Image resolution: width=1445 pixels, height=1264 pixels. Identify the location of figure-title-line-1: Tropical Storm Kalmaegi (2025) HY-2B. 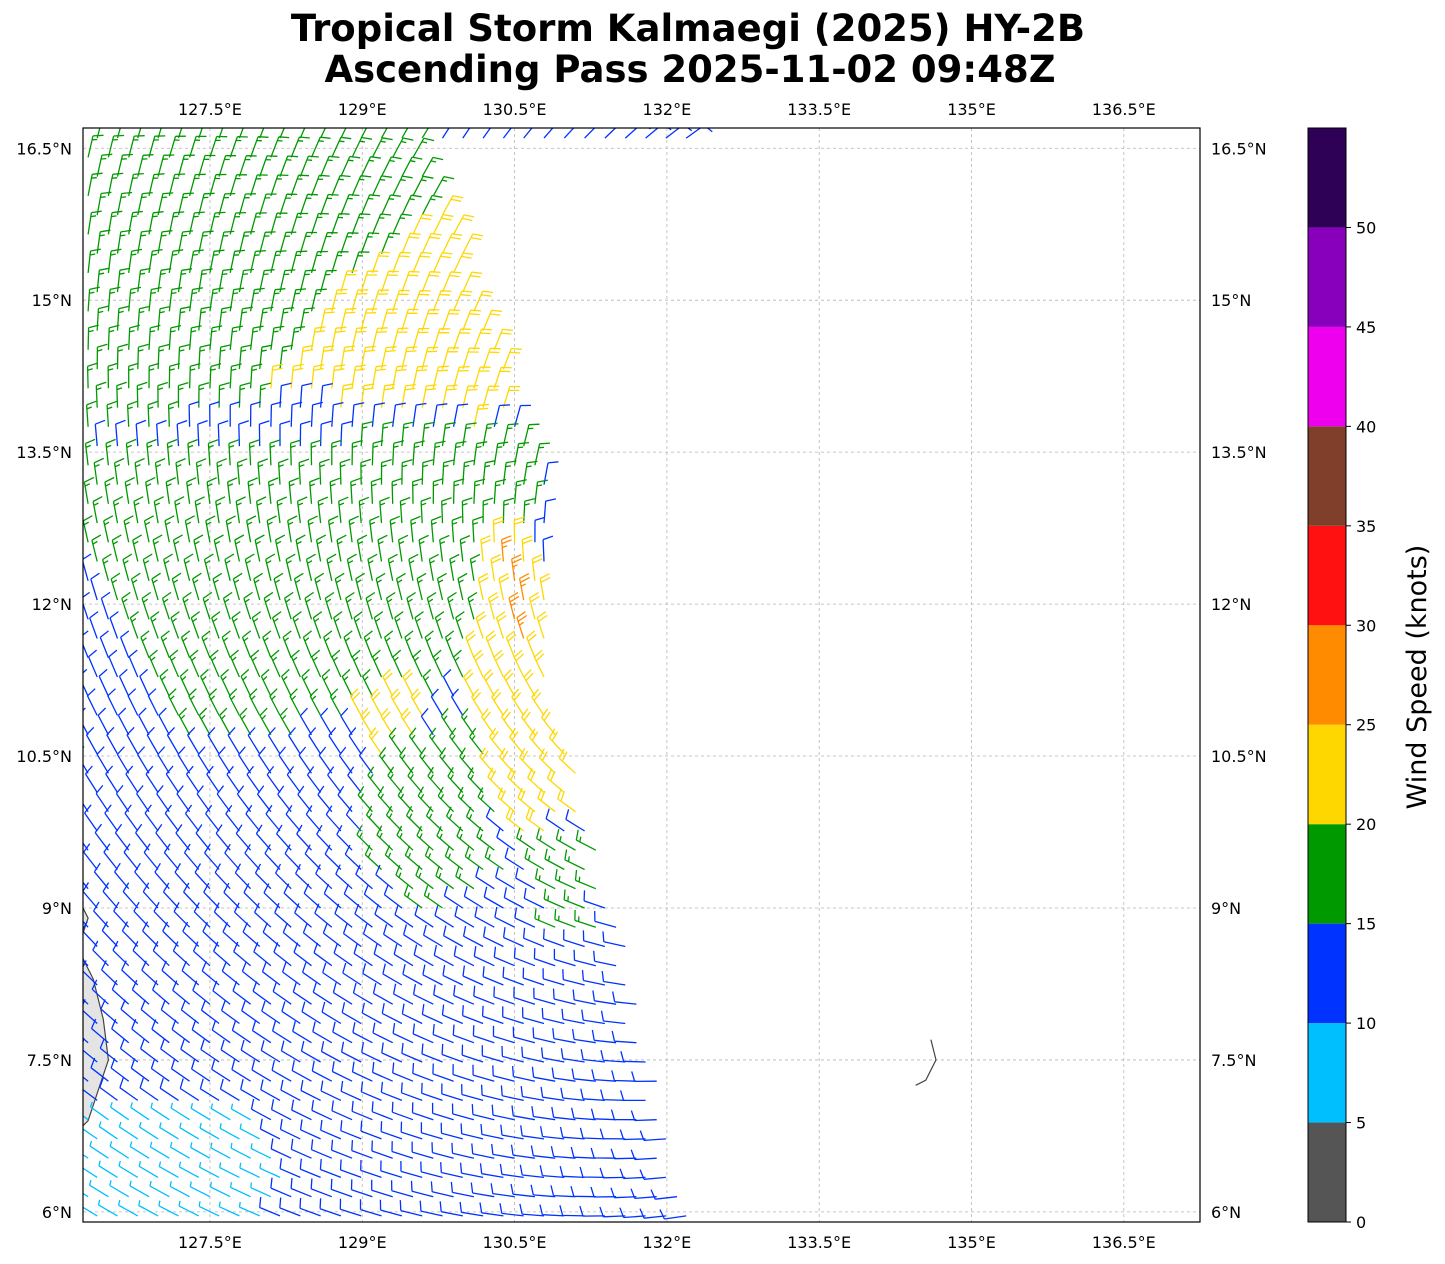
(688, 28).